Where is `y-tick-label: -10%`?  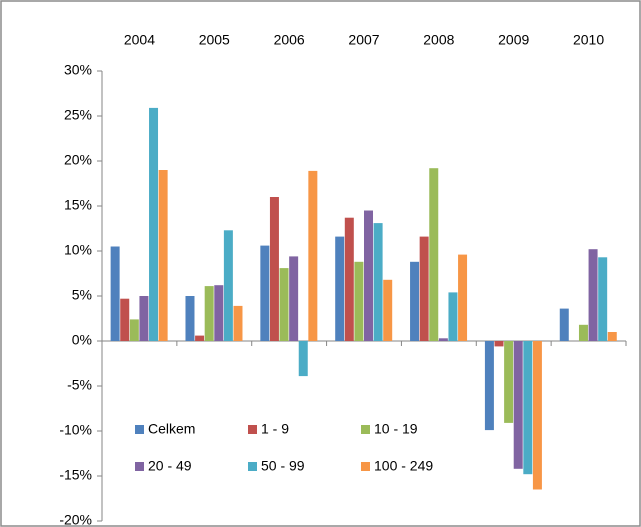 y-tick-label: -10% is located at coordinates (75, 430).